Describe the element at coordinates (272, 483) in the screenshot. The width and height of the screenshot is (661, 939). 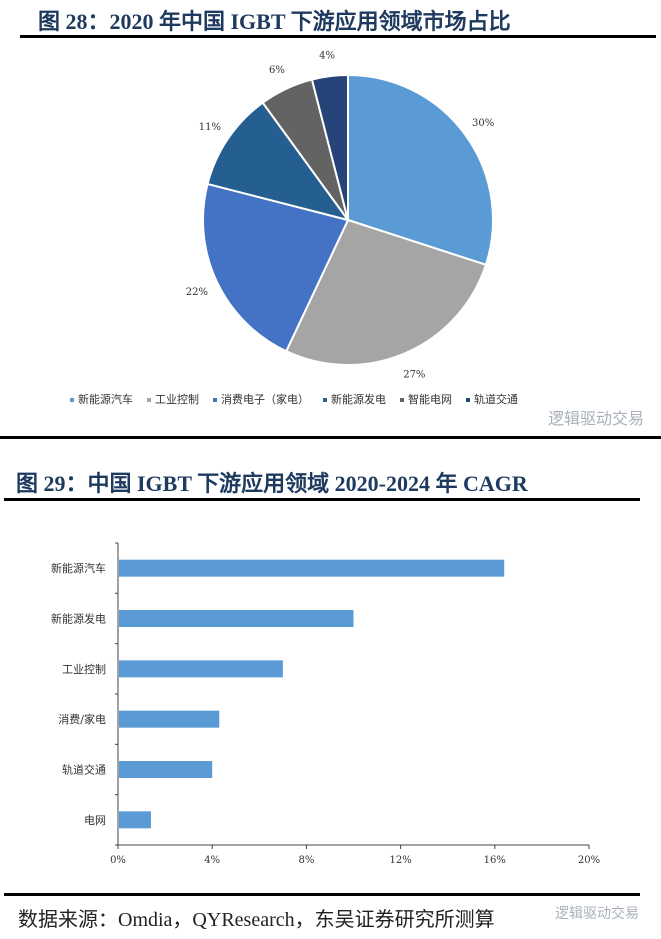
I see `bar-chart-title: 图 29：中国 IGBT 下游应用领域 2020-2024 年 CAGR` at that location.